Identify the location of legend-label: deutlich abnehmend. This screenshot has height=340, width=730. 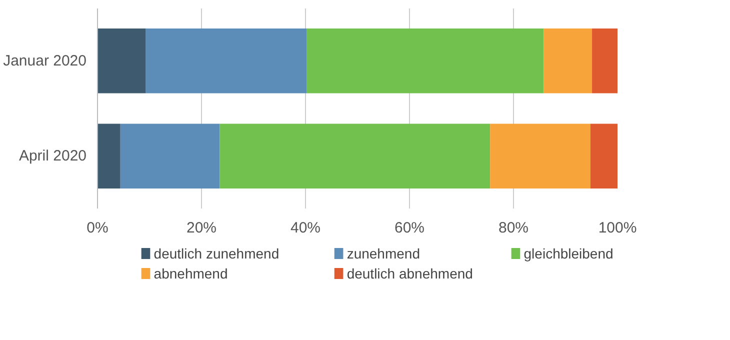
(409, 274).